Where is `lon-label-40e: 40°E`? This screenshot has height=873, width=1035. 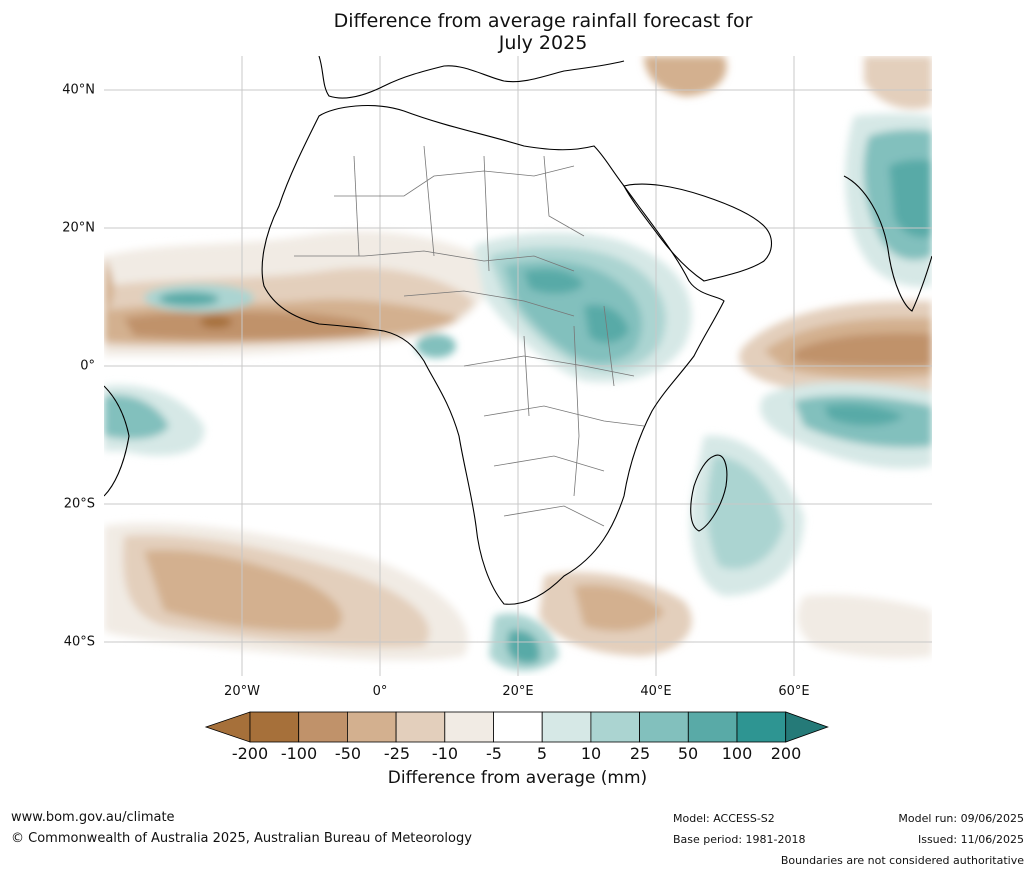
lon-label-40e: 40°E is located at coordinates (656, 691).